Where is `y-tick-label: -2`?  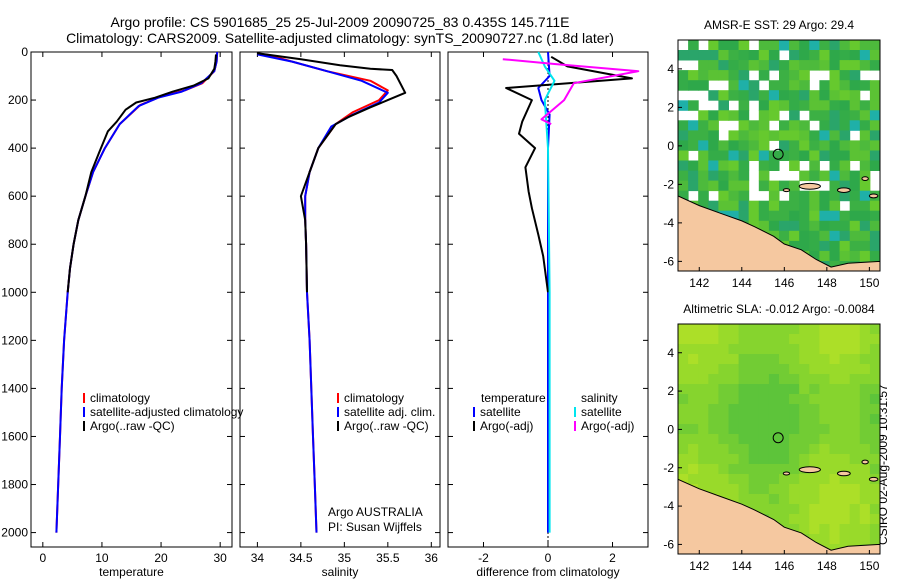 y-tick-label: -2 is located at coordinates (668, 184).